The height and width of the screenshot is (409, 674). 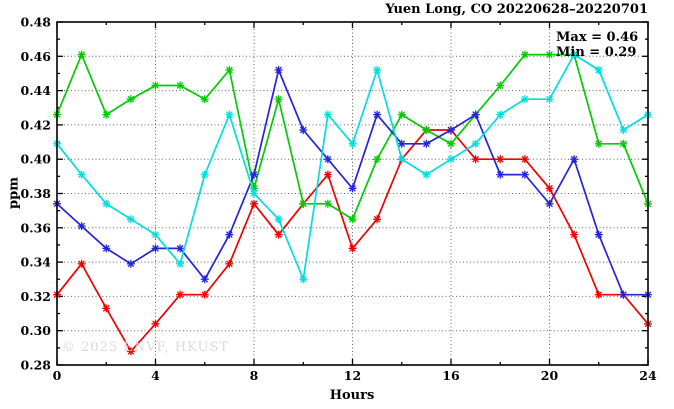 What do you see at coordinates (648, 375) in the screenshot?
I see `x-tick-label: 24` at bounding box center [648, 375].